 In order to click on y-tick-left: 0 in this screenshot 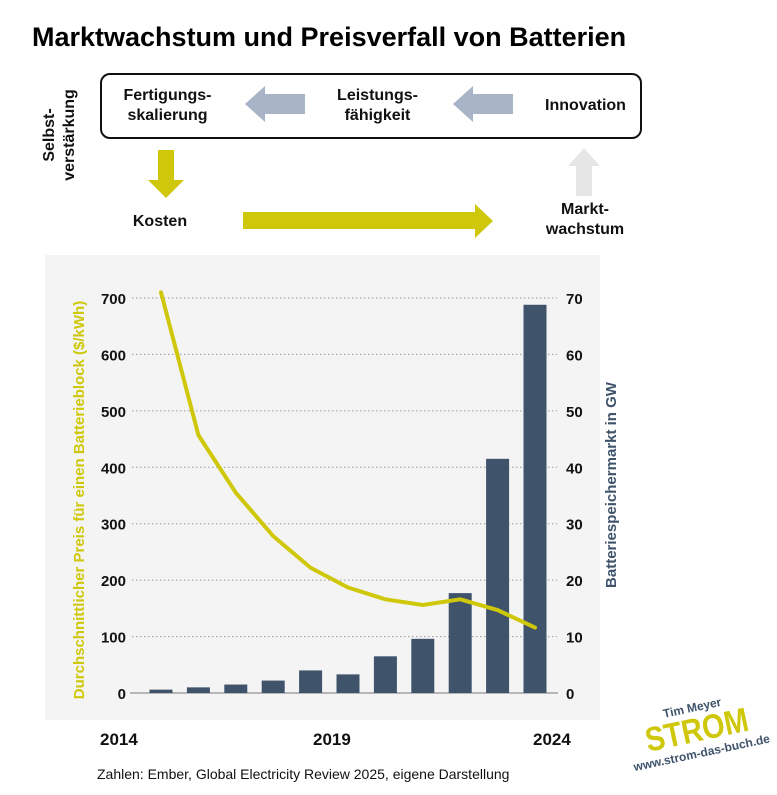, I will do `click(122, 694)`.